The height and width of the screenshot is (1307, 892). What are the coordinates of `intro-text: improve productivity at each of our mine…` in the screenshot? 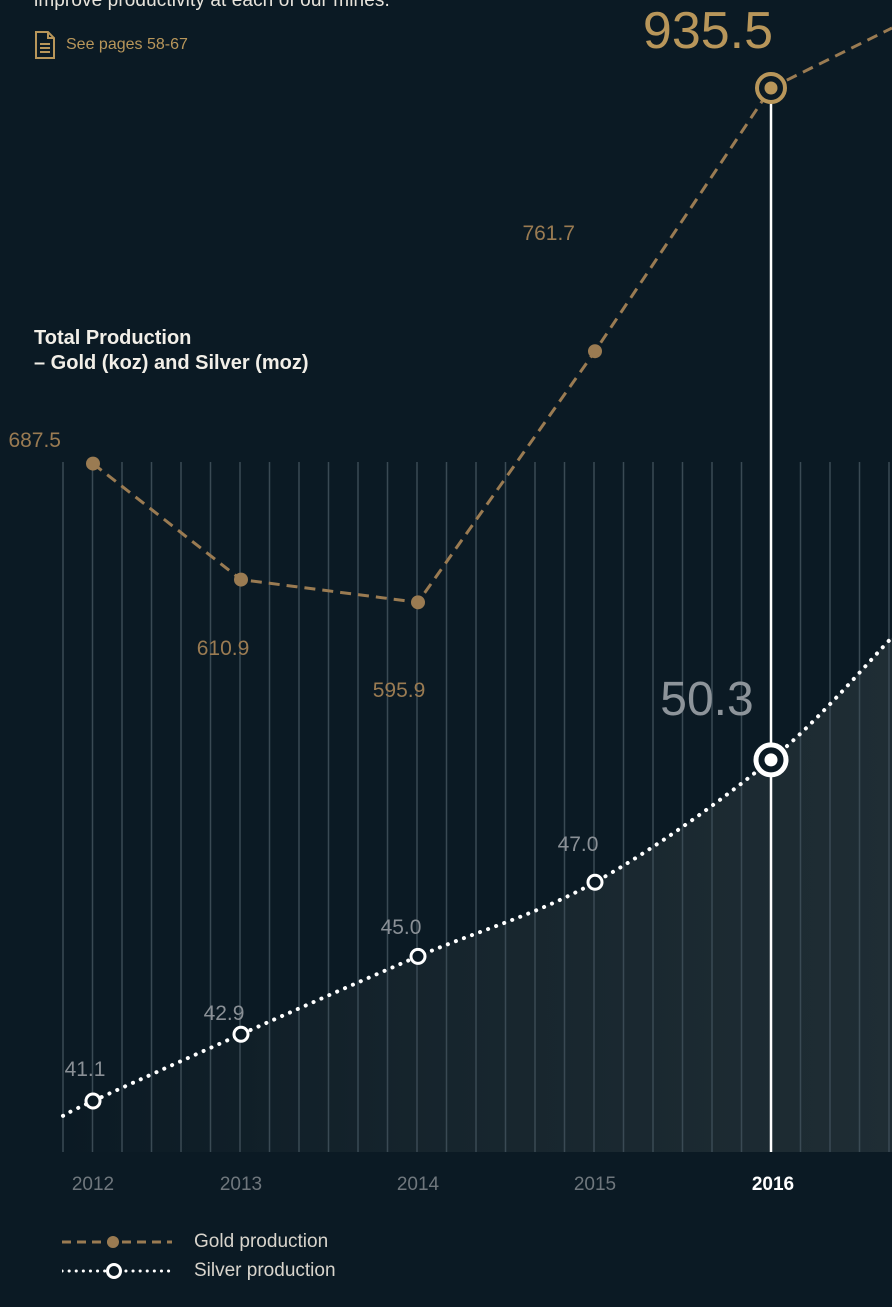 It's located at (212, 5).